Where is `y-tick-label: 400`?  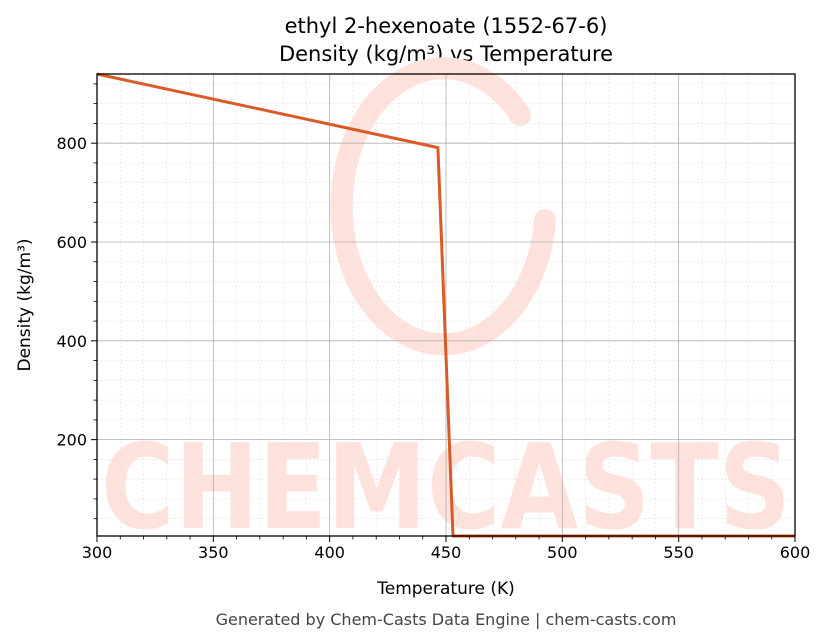 y-tick-label: 400 is located at coordinates (71, 341).